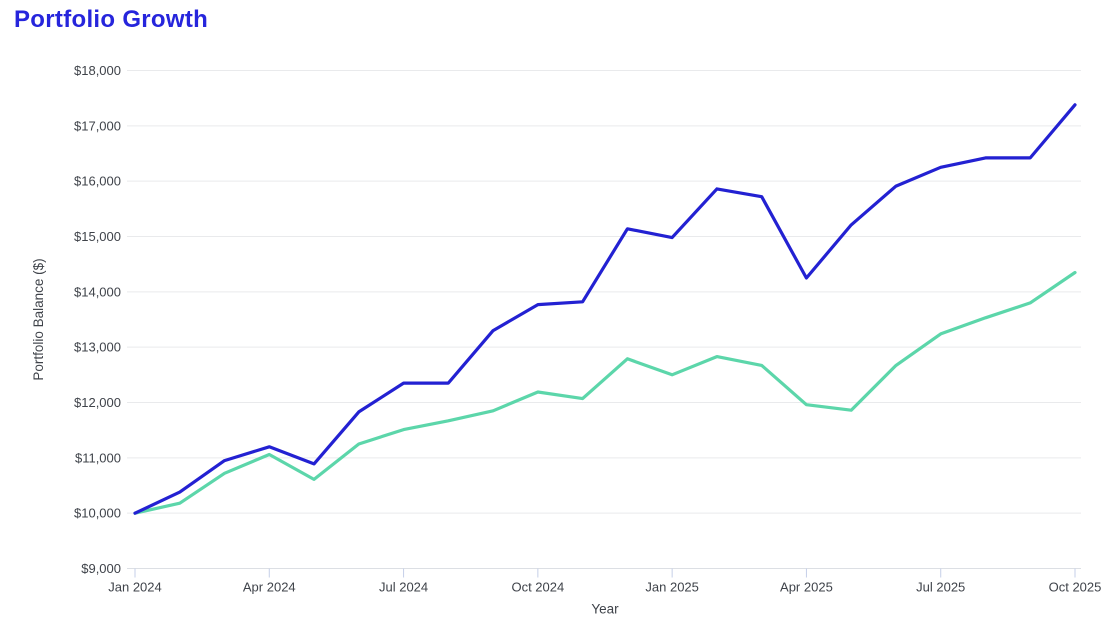 This screenshot has height=626, width=1112. What do you see at coordinates (269, 587) in the screenshot?
I see `x-axis-tick-label: Apr 2024` at bounding box center [269, 587].